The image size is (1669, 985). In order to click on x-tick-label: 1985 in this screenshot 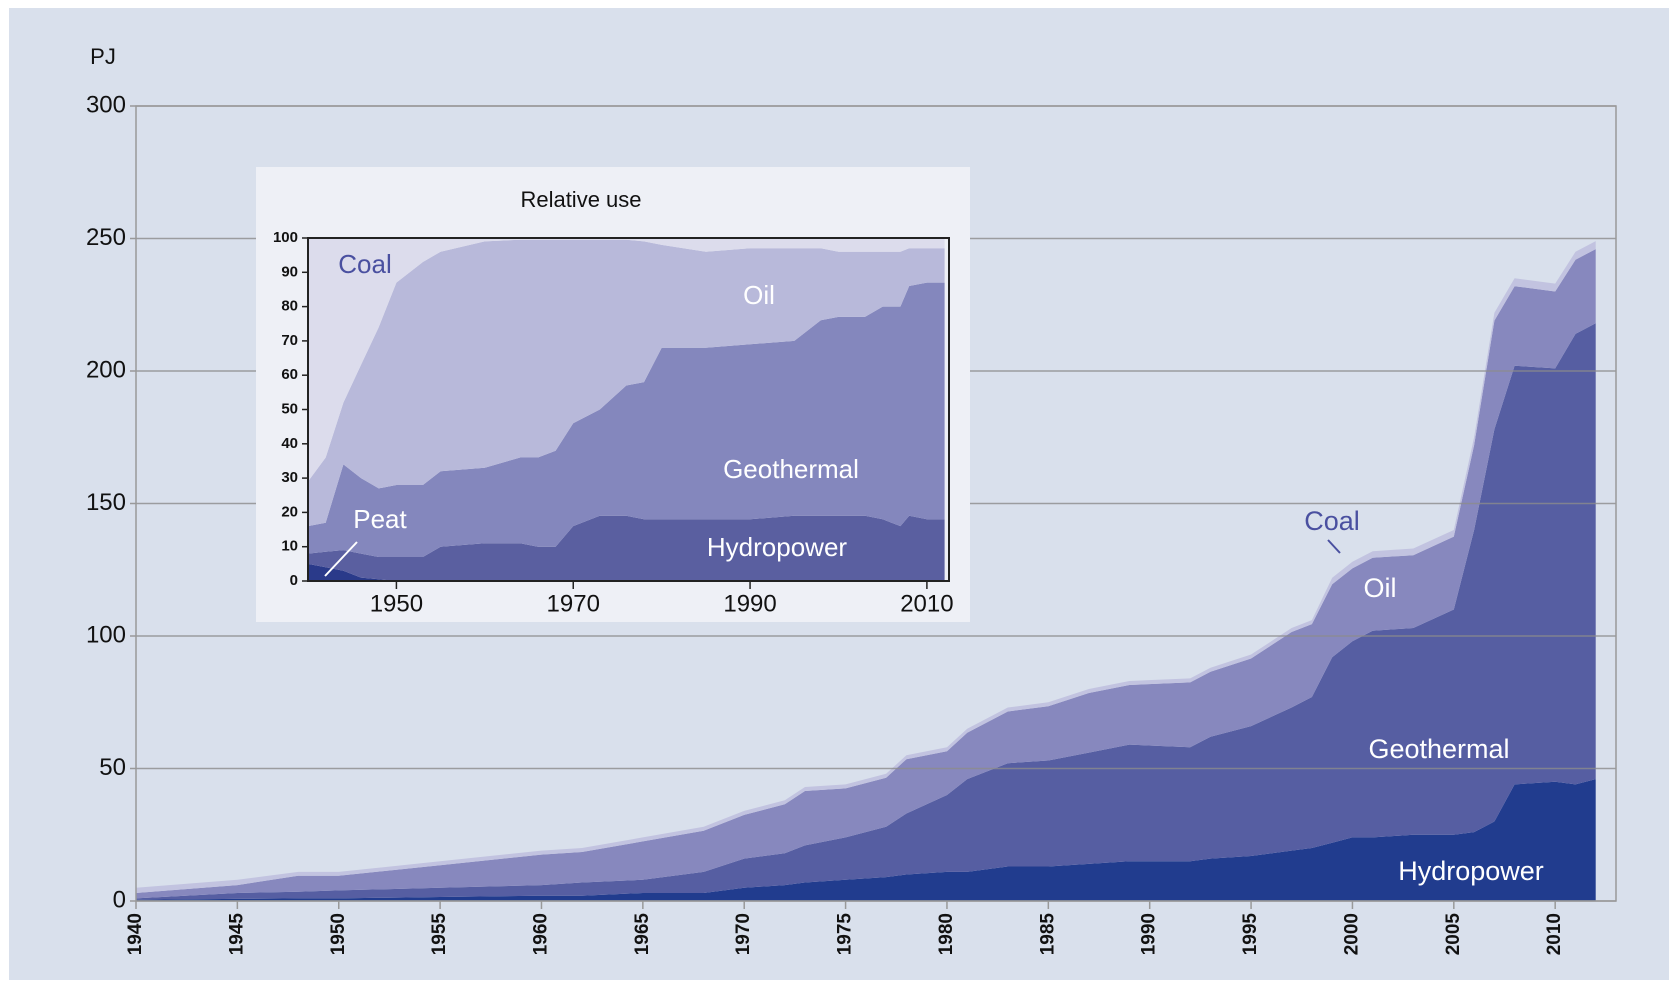, I will do `click(1047, 934)`.